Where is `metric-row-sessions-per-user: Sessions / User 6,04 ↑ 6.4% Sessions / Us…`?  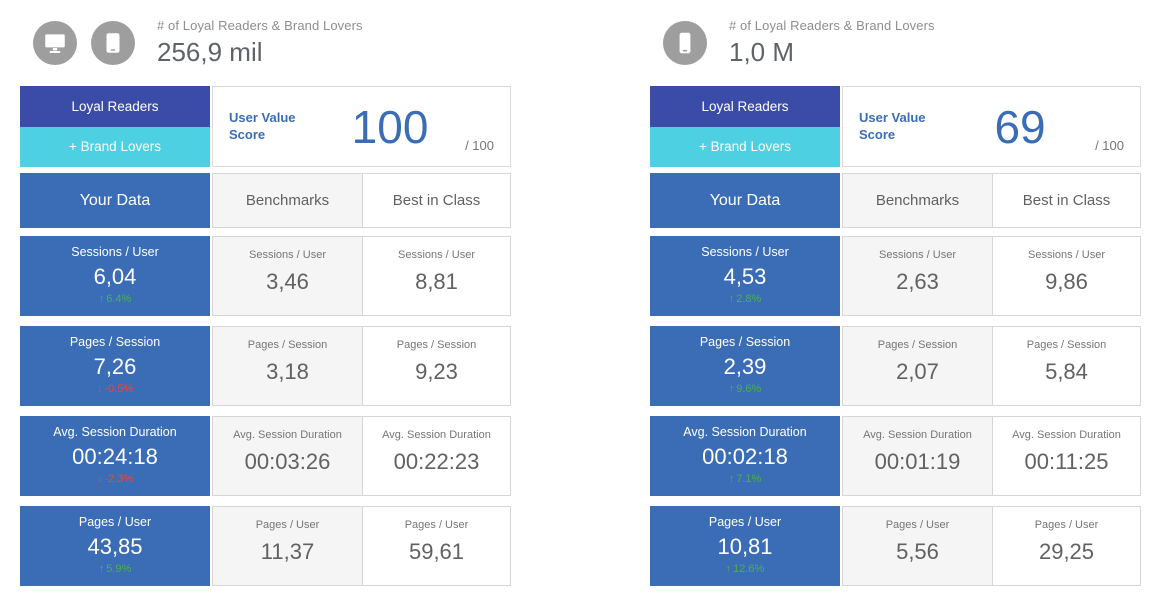 metric-row-sessions-per-user: Sessions / User 6,04 ↑ 6.4% Sessions / Us… is located at coordinates (265, 276).